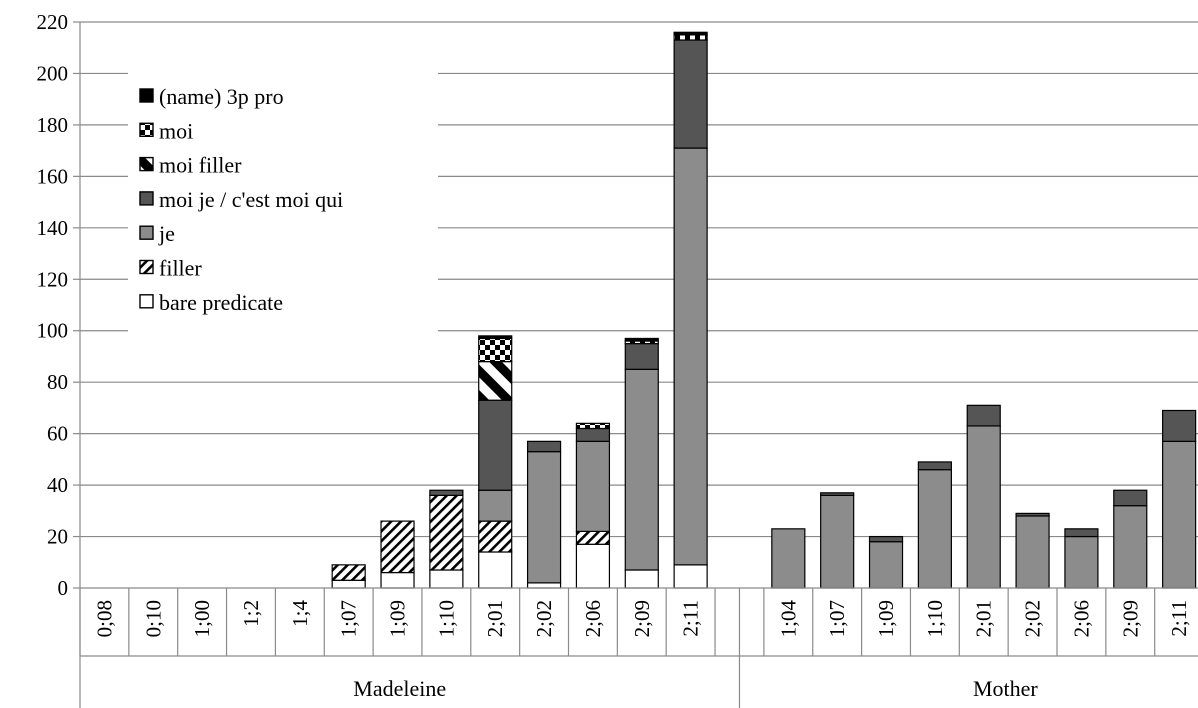 The width and height of the screenshot is (1198, 708). I want to click on x-category-label: 1;04, so click(788, 619).